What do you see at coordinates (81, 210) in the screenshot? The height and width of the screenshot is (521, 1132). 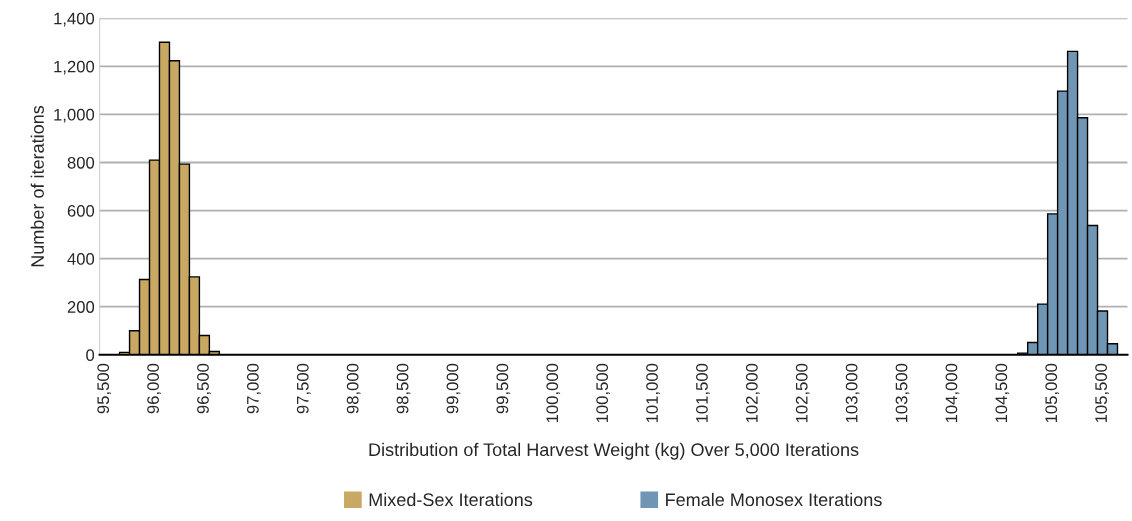 I see `y-tick-label: 600` at bounding box center [81, 210].